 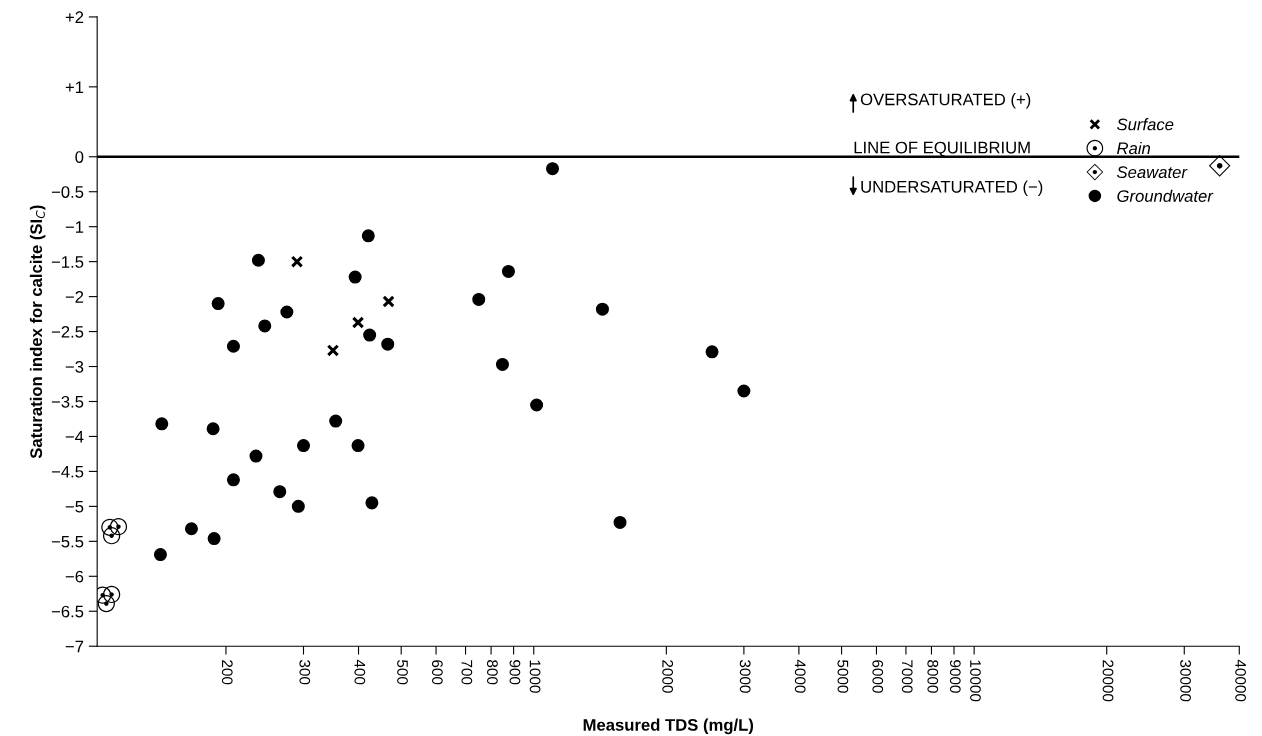 What do you see at coordinates (74, 576) in the screenshot?
I see `y-tick-label: −6` at bounding box center [74, 576].